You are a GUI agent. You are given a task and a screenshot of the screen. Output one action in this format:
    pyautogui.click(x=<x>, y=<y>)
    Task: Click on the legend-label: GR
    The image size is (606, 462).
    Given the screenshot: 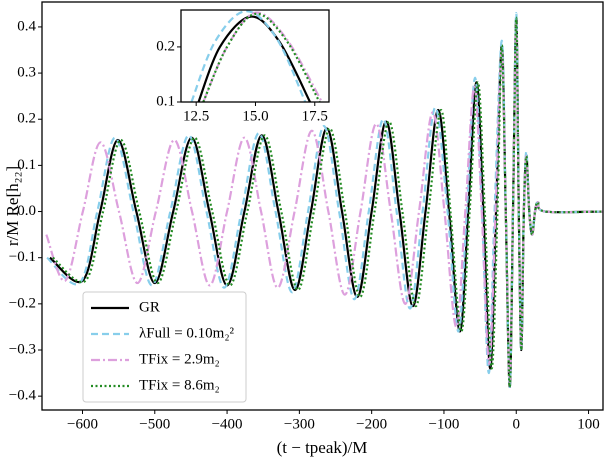 What is the action you would take?
    pyautogui.click(x=149, y=307)
    